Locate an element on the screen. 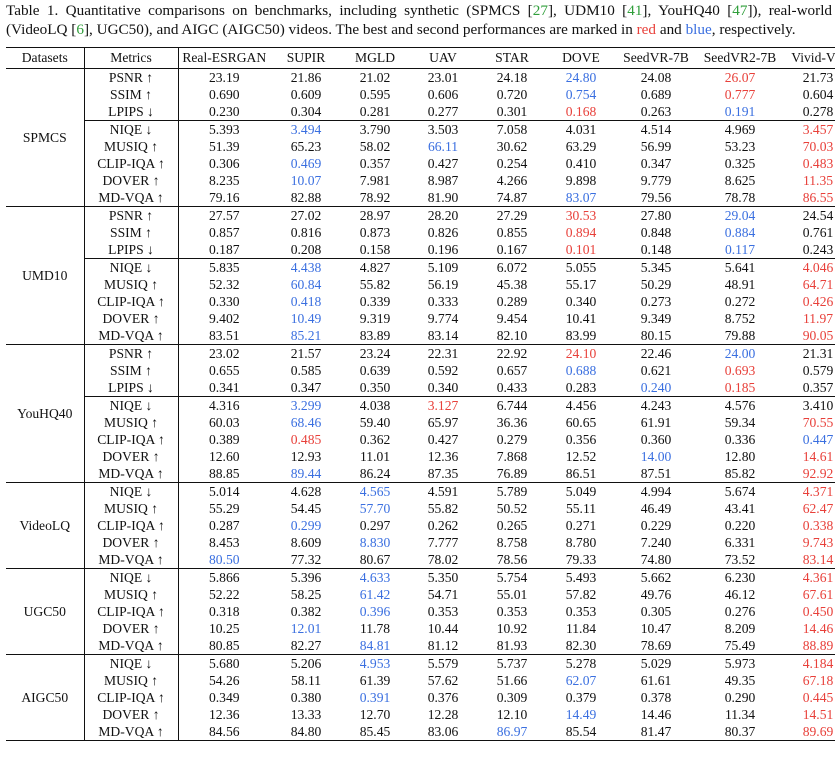 The width and height of the screenshot is (835, 759). score-cell: 0.777 is located at coordinates (740, 94).